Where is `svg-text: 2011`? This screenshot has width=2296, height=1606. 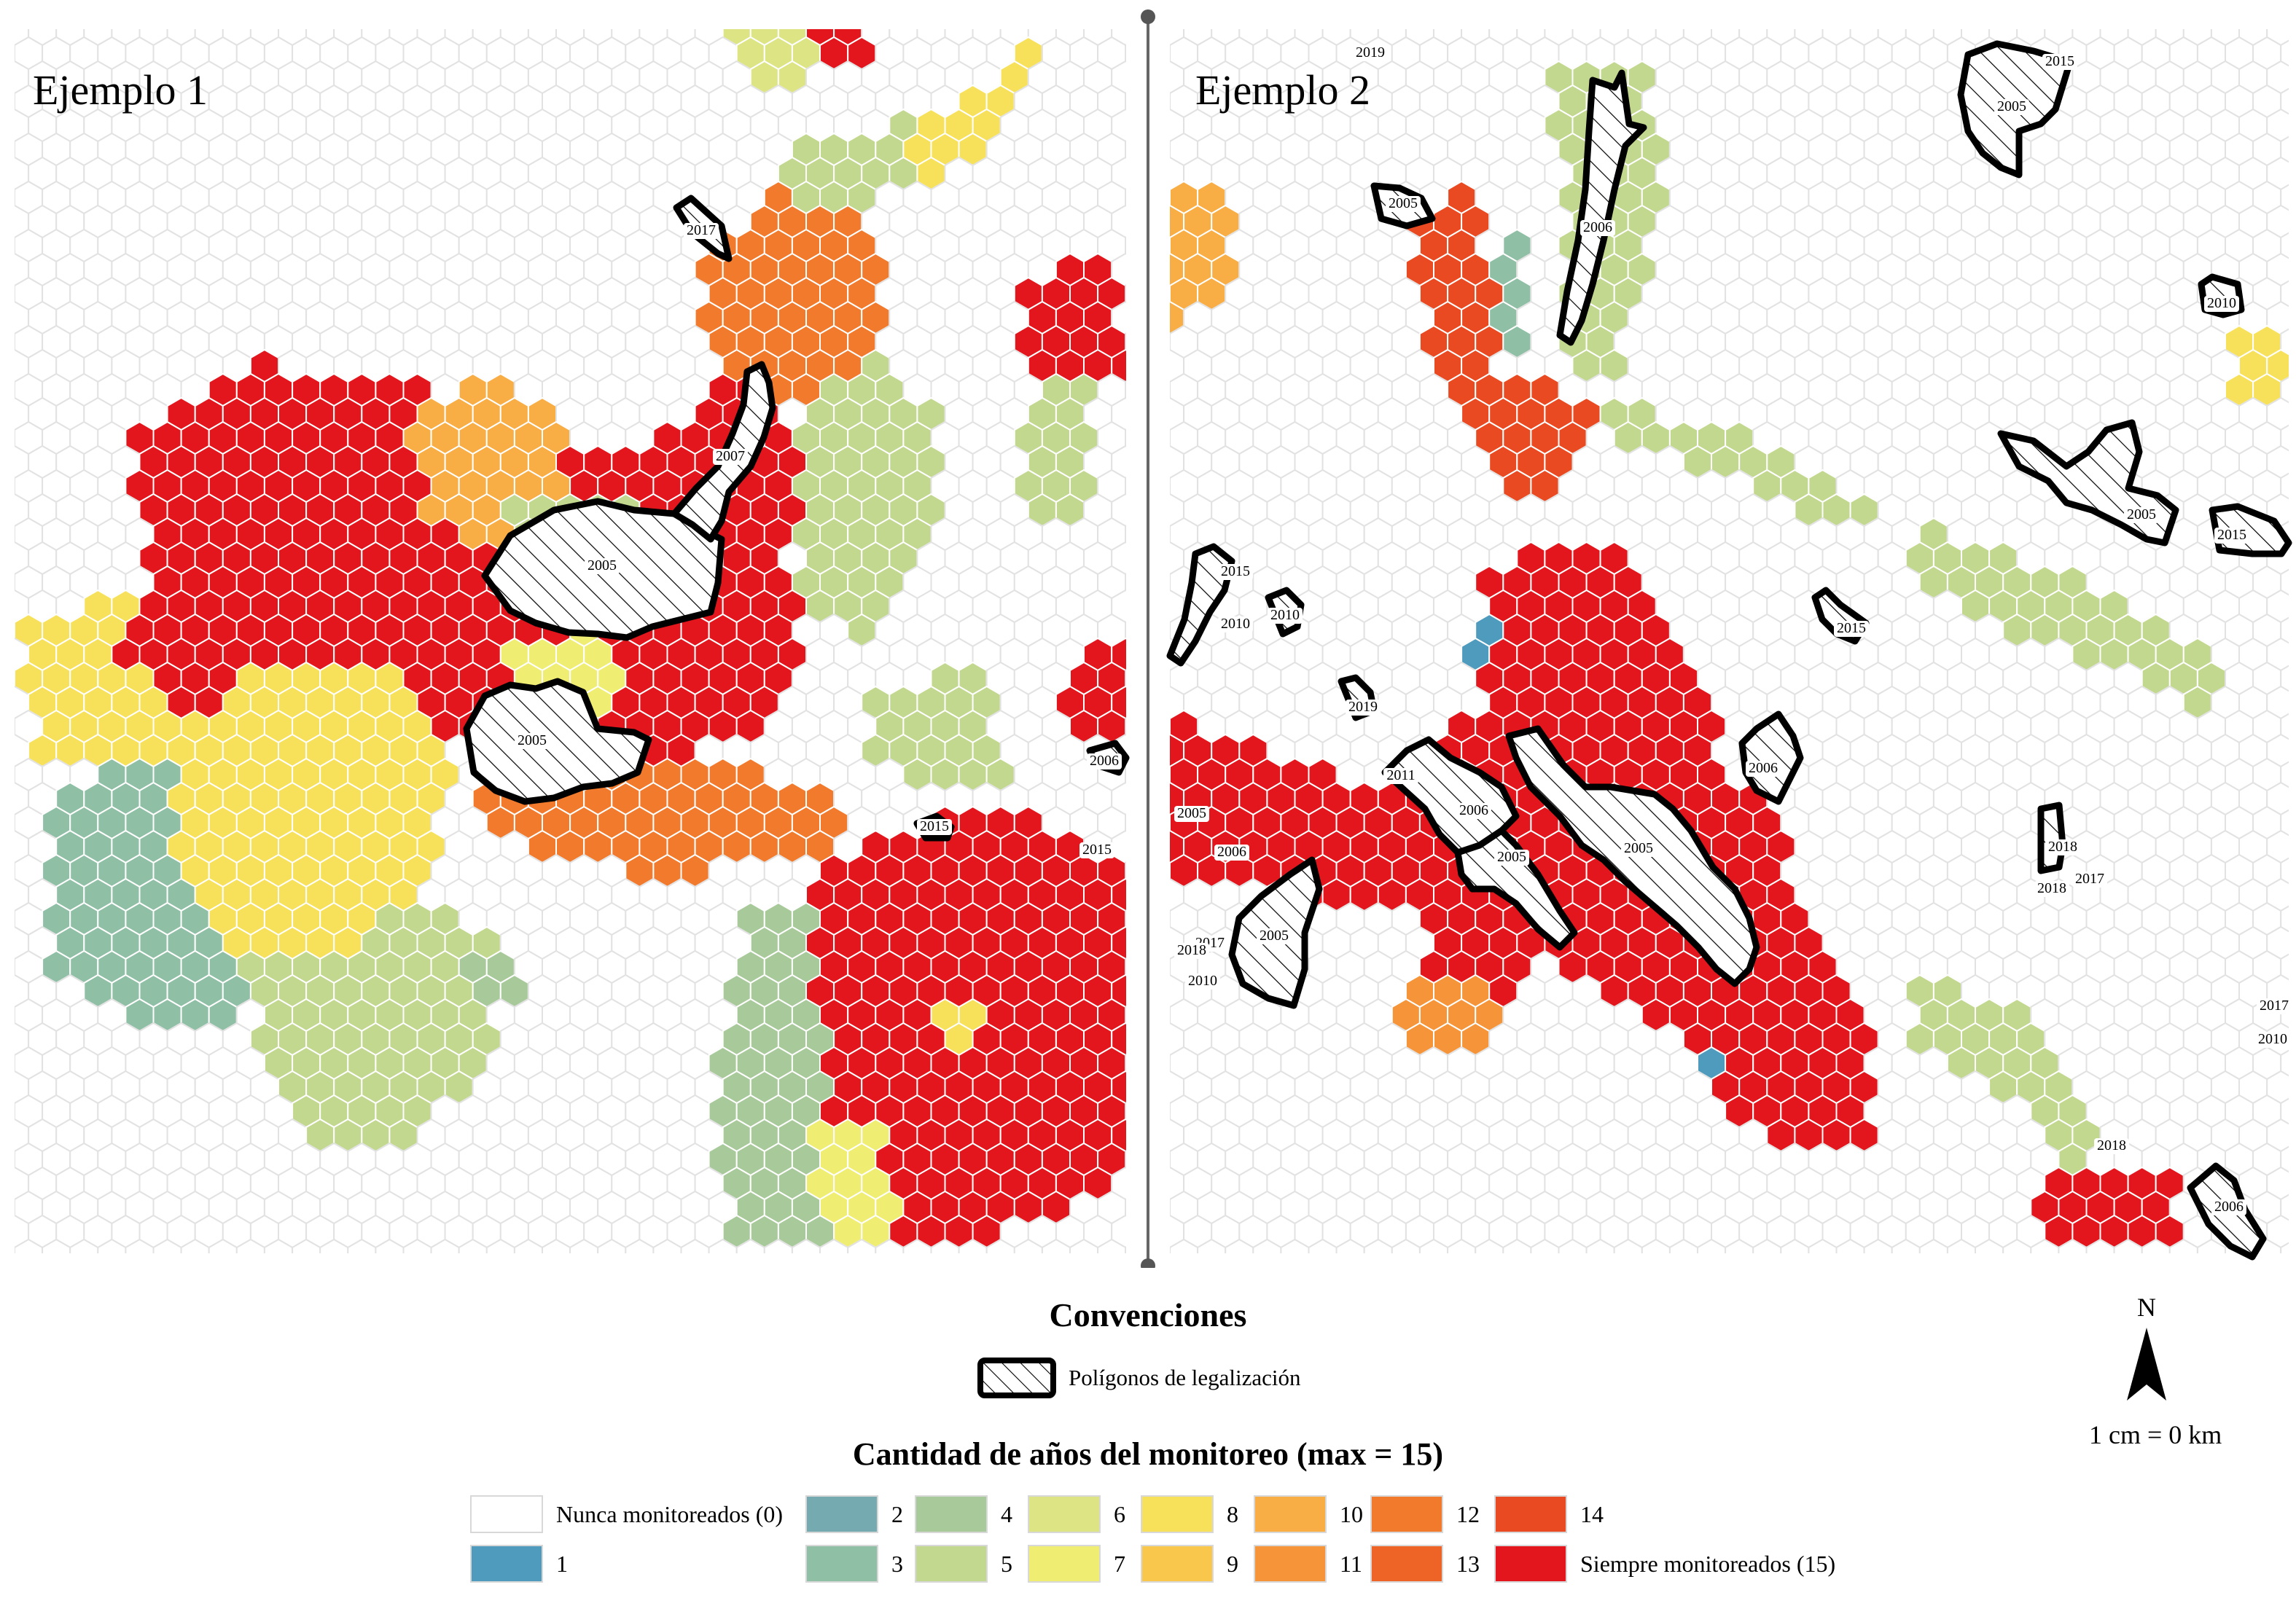
svg-text: 2011 is located at coordinates (1401, 775).